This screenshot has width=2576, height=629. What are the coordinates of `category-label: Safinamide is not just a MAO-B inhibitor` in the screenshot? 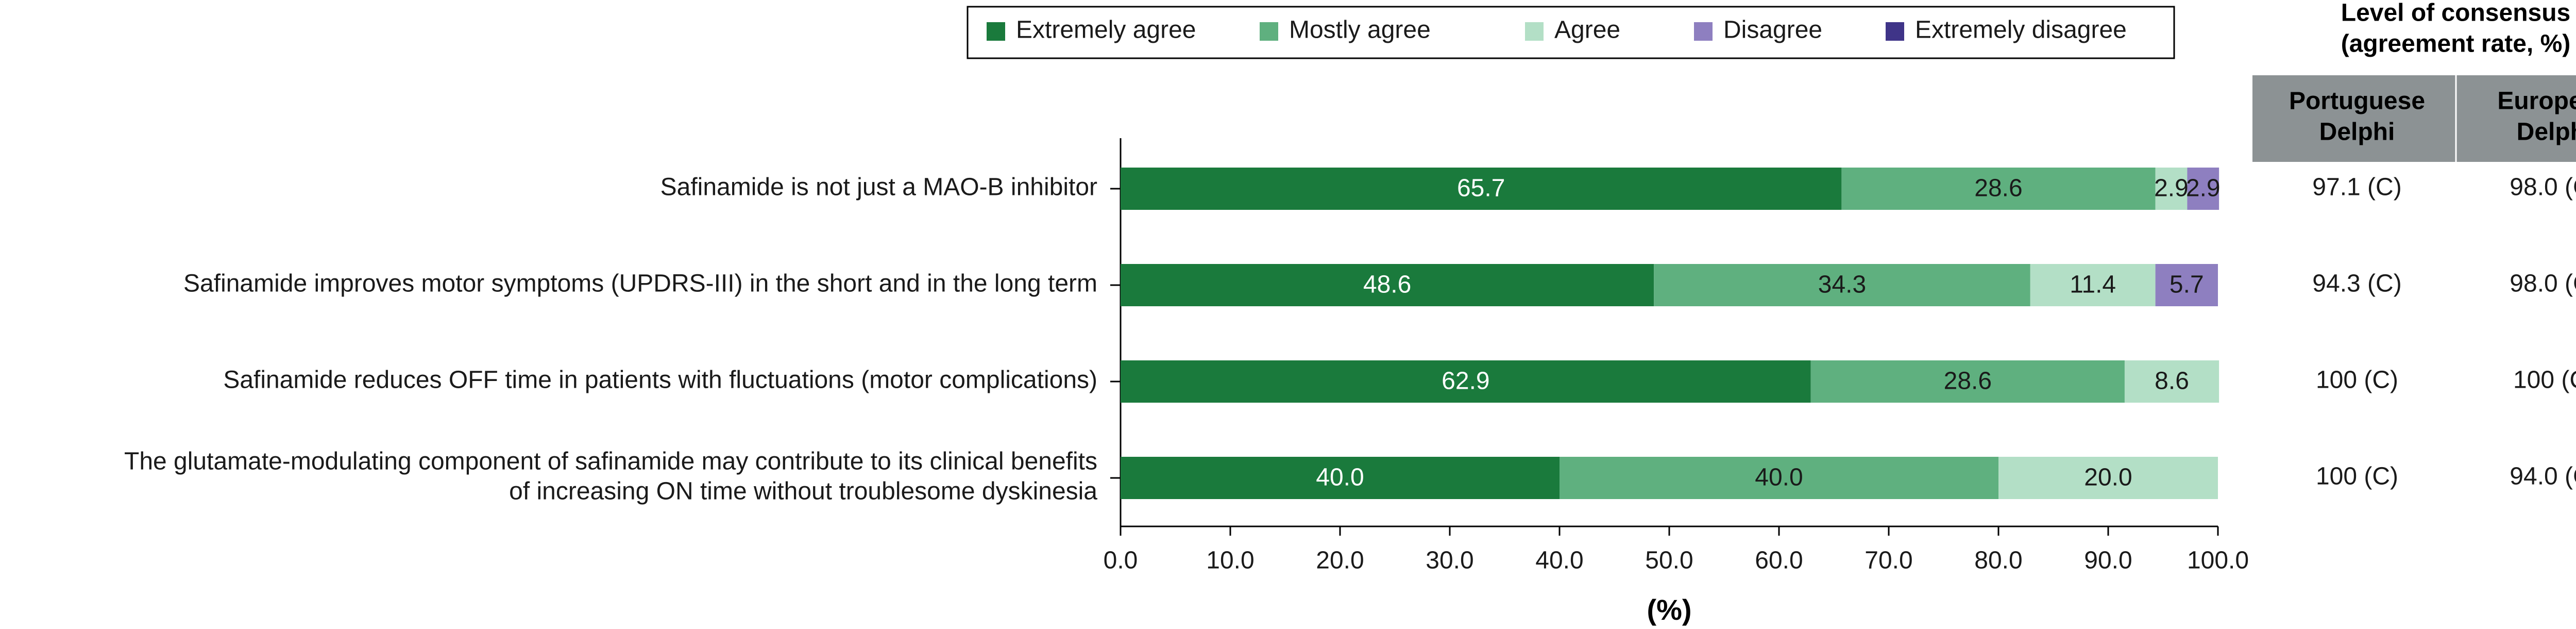 It's located at (878, 188).